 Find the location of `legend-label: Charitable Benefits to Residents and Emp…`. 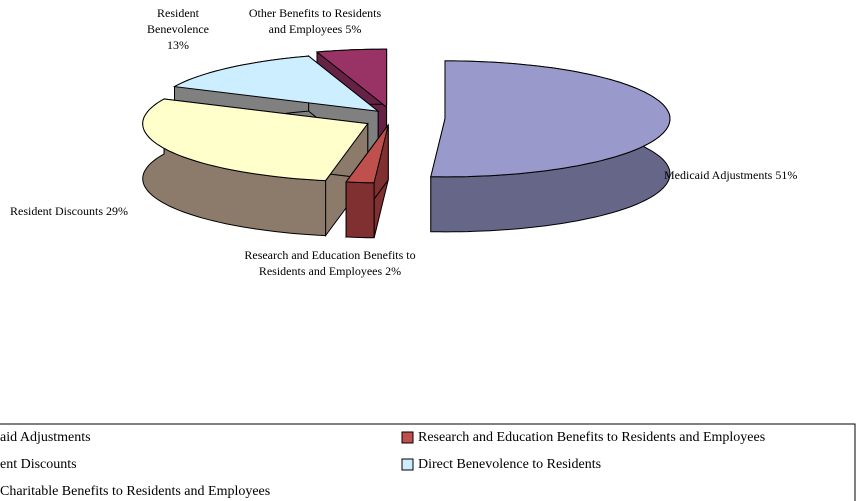

legend-label: Charitable Benefits to Residents and Emp… is located at coordinates (135, 491).